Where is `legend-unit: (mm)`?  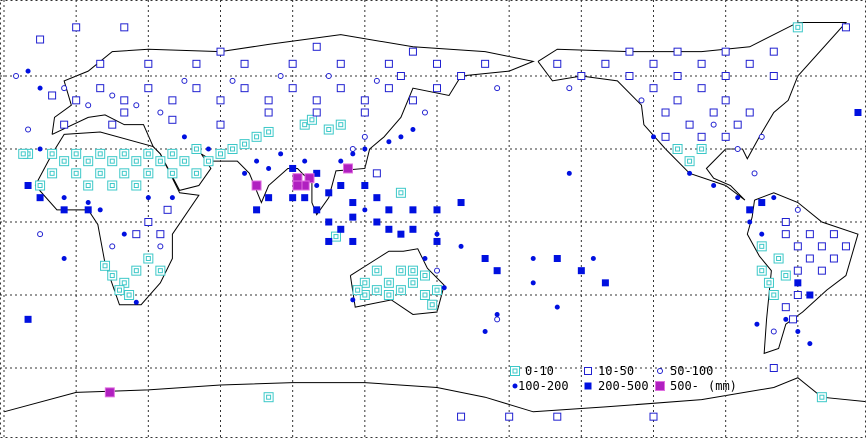
legend-unit: (mm) is located at coordinates (722, 386).